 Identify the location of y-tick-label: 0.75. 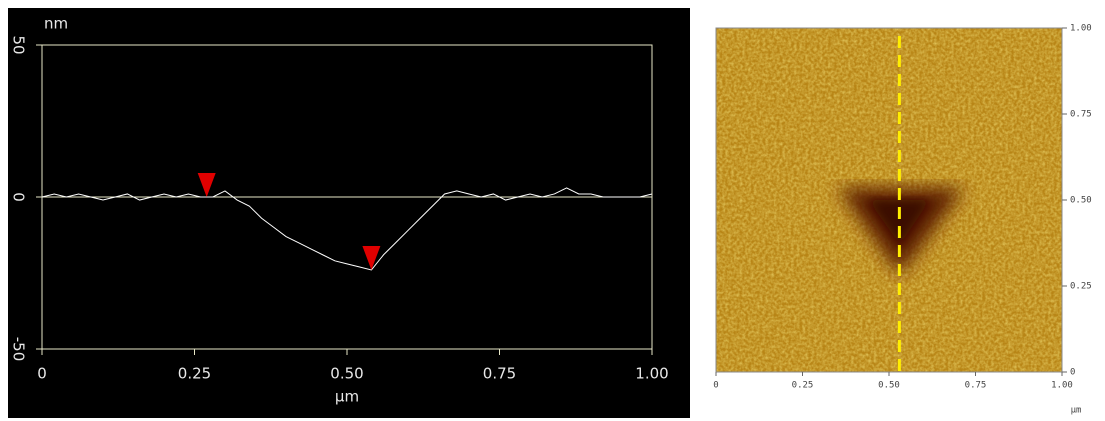
(1081, 115).